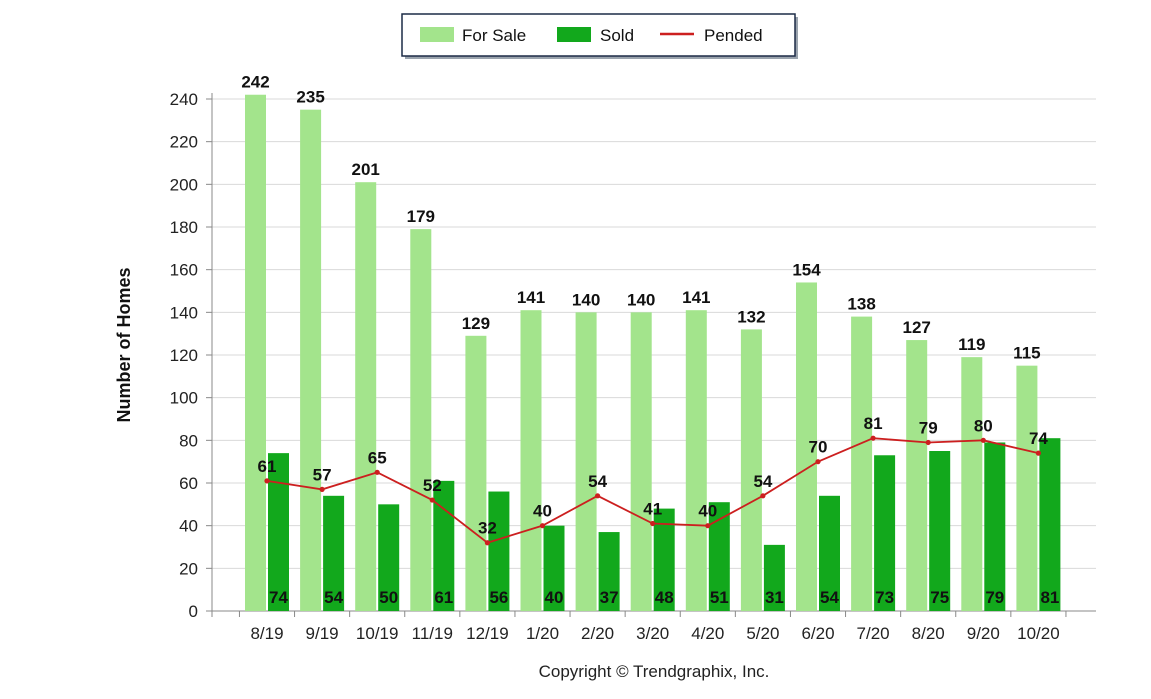 This screenshot has width=1151, height=699. I want to click on y-tick-label: 240, so click(184, 99).